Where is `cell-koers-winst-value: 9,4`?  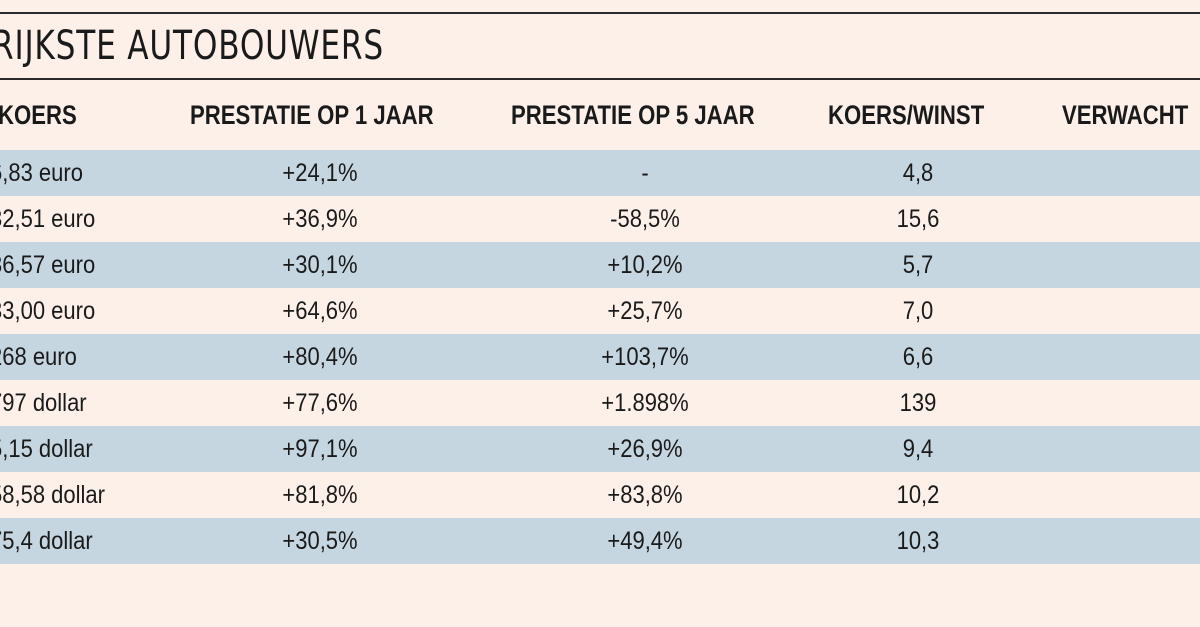
cell-koers-winst-value: 9,4 is located at coordinates (918, 449).